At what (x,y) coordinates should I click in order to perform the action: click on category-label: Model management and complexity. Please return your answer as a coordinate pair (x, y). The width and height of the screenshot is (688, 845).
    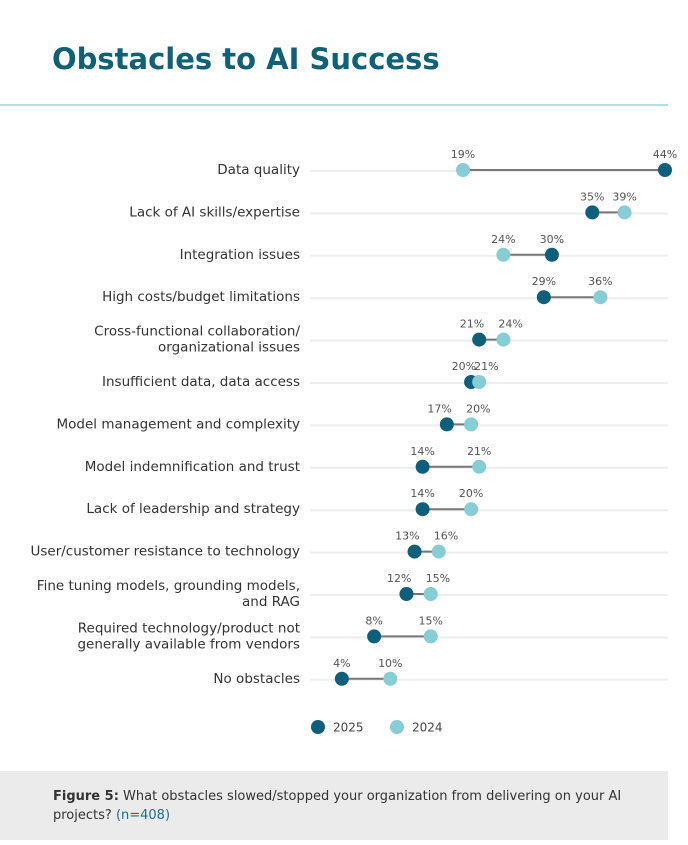
    Looking at the image, I should click on (178, 424).